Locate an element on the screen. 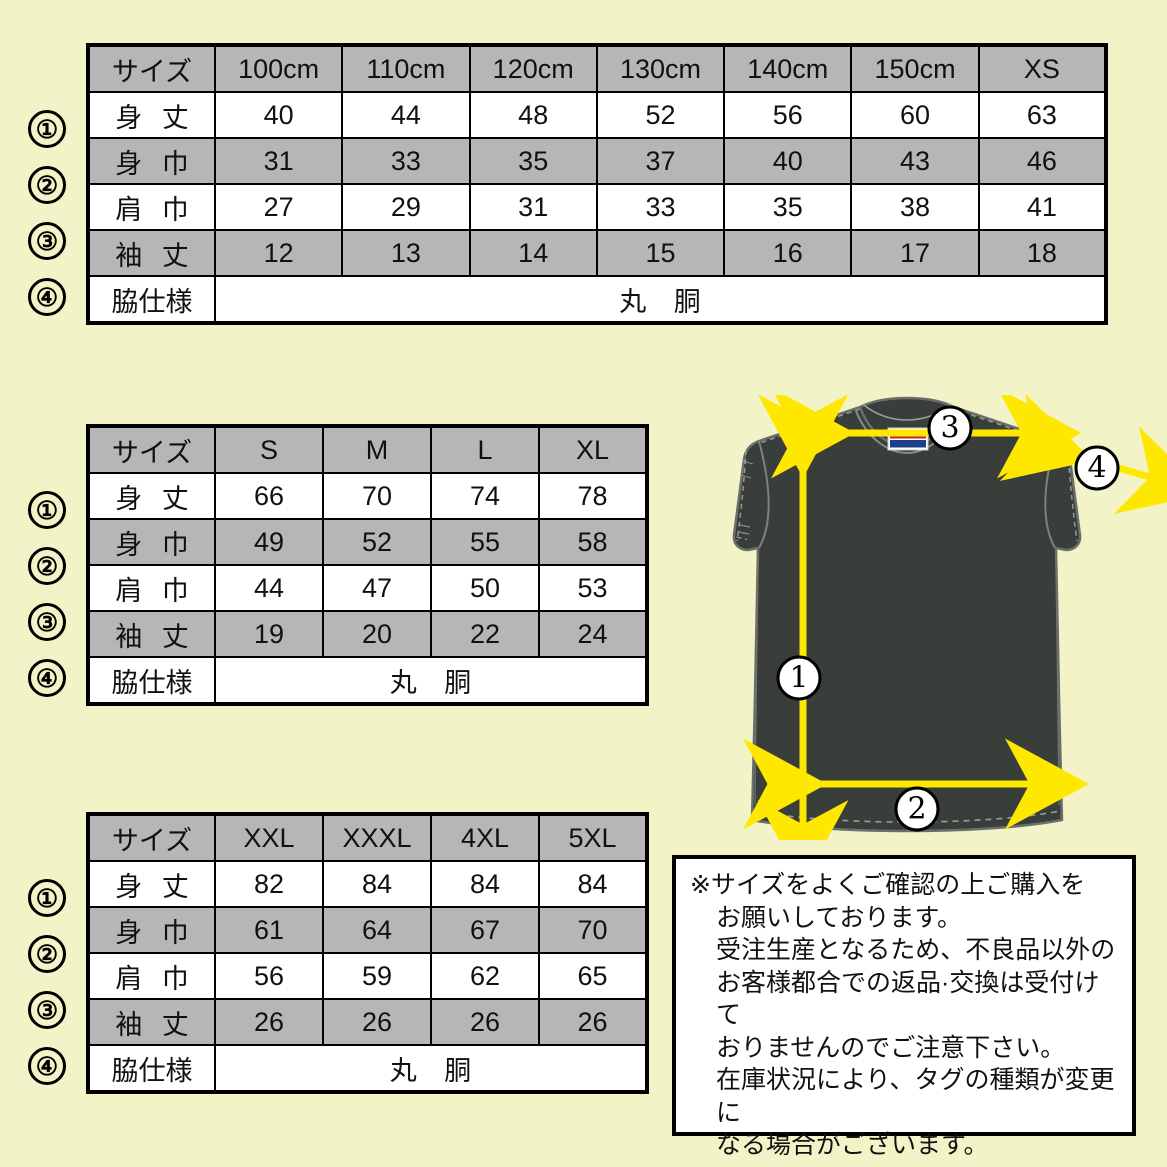  row-marker-4-table3: ④ is located at coordinates (47, 1066).